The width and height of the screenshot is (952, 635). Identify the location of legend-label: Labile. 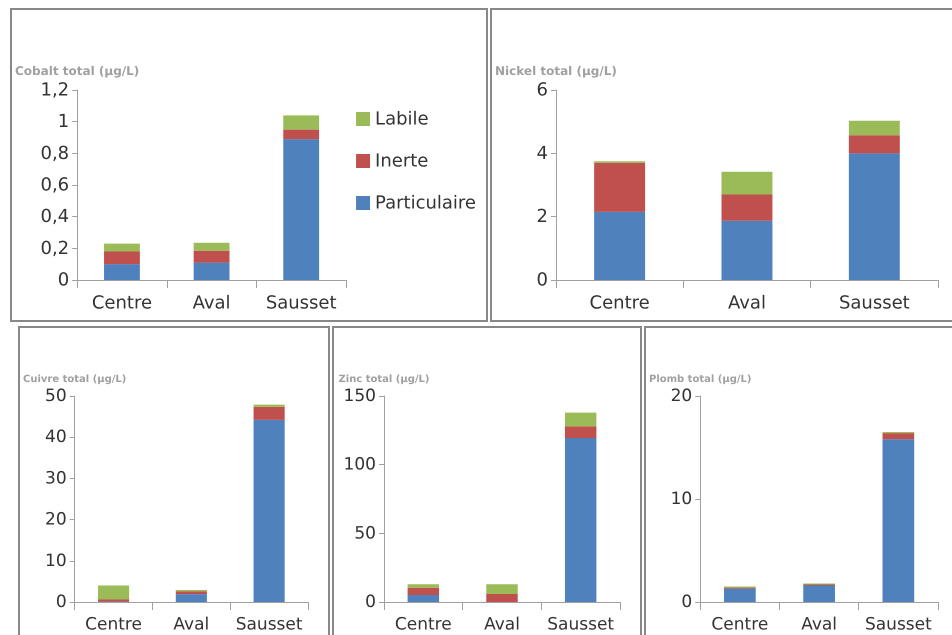
(402, 119).